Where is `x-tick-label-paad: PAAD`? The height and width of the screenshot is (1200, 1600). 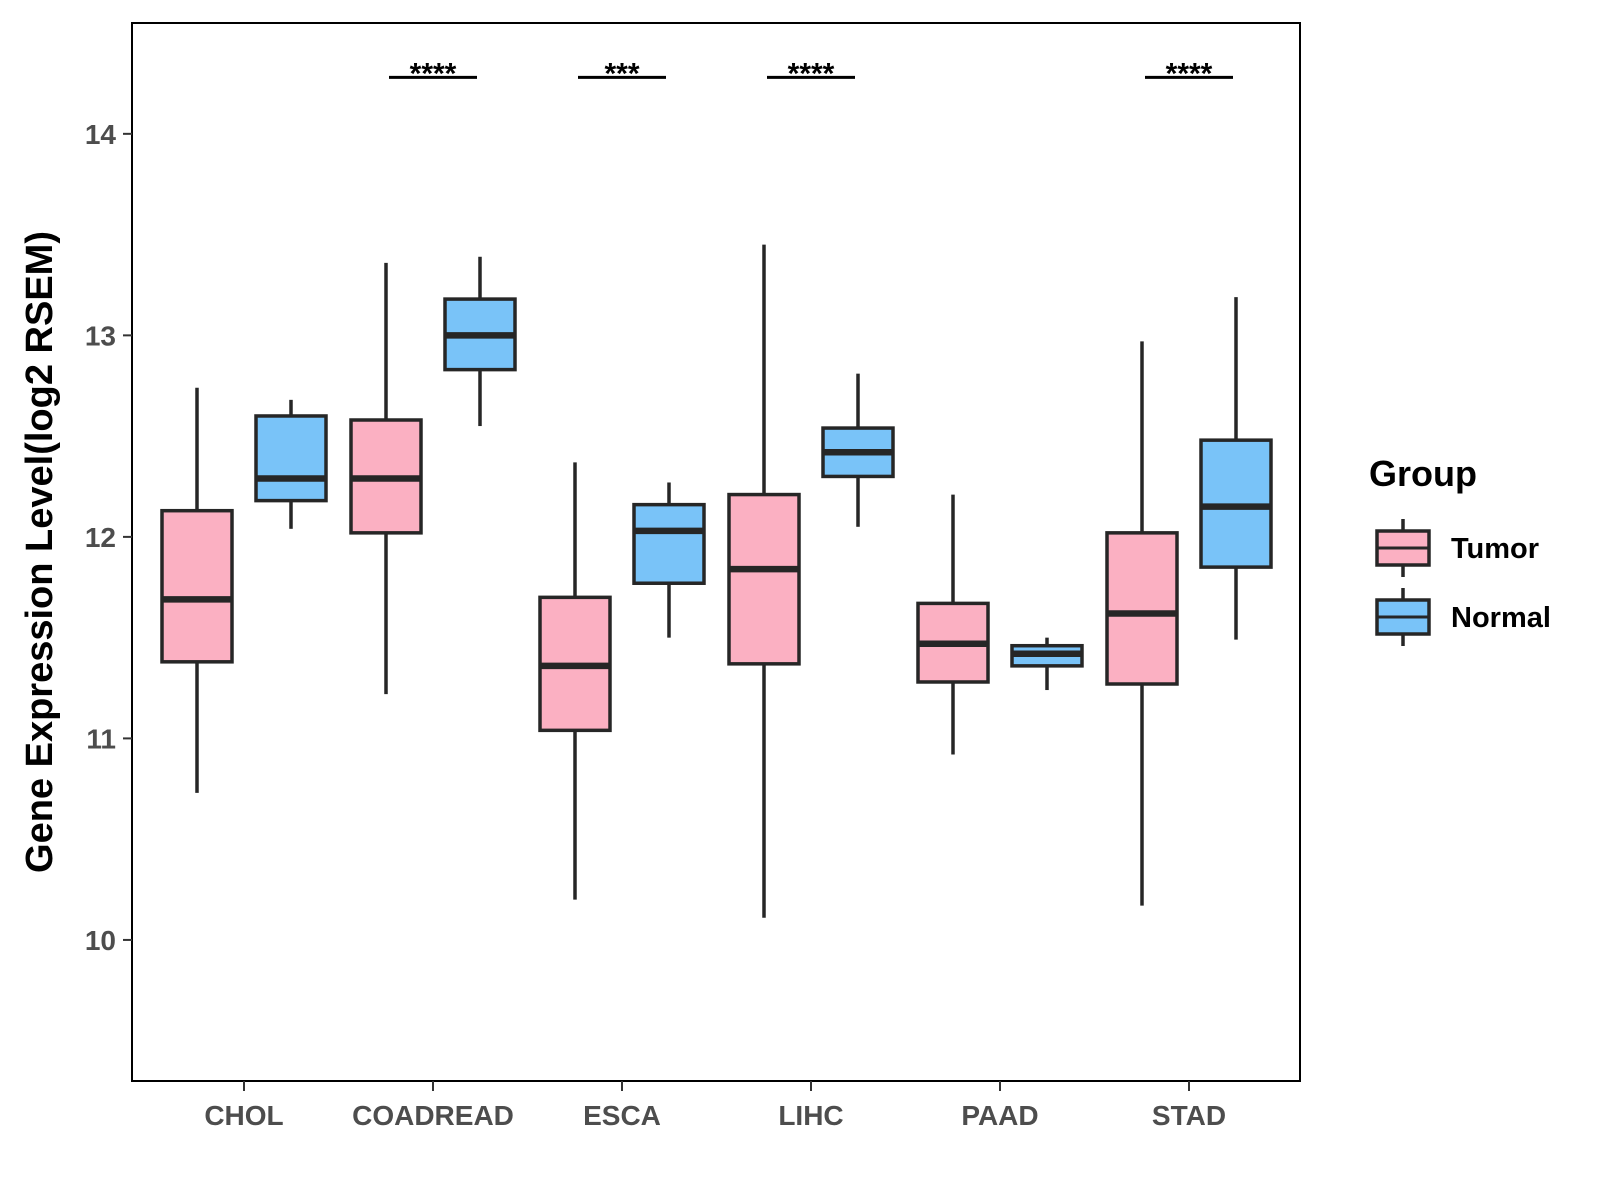 x-tick-label-paad: PAAD is located at coordinates (999, 1115).